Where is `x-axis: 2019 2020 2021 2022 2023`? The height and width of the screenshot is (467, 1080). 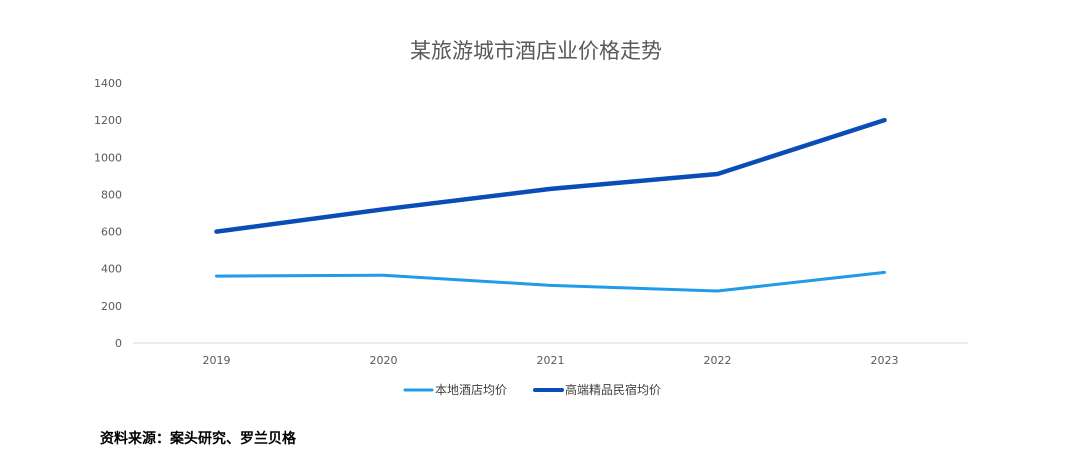 x-axis: 2019 2020 2021 2022 2023 is located at coordinates (551, 360).